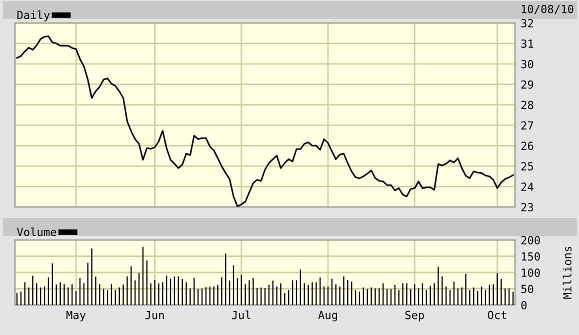 This screenshot has height=335, width=579. Describe the element at coordinates (527, 23) in the screenshot. I see `y-tick-label: 32` at that location.